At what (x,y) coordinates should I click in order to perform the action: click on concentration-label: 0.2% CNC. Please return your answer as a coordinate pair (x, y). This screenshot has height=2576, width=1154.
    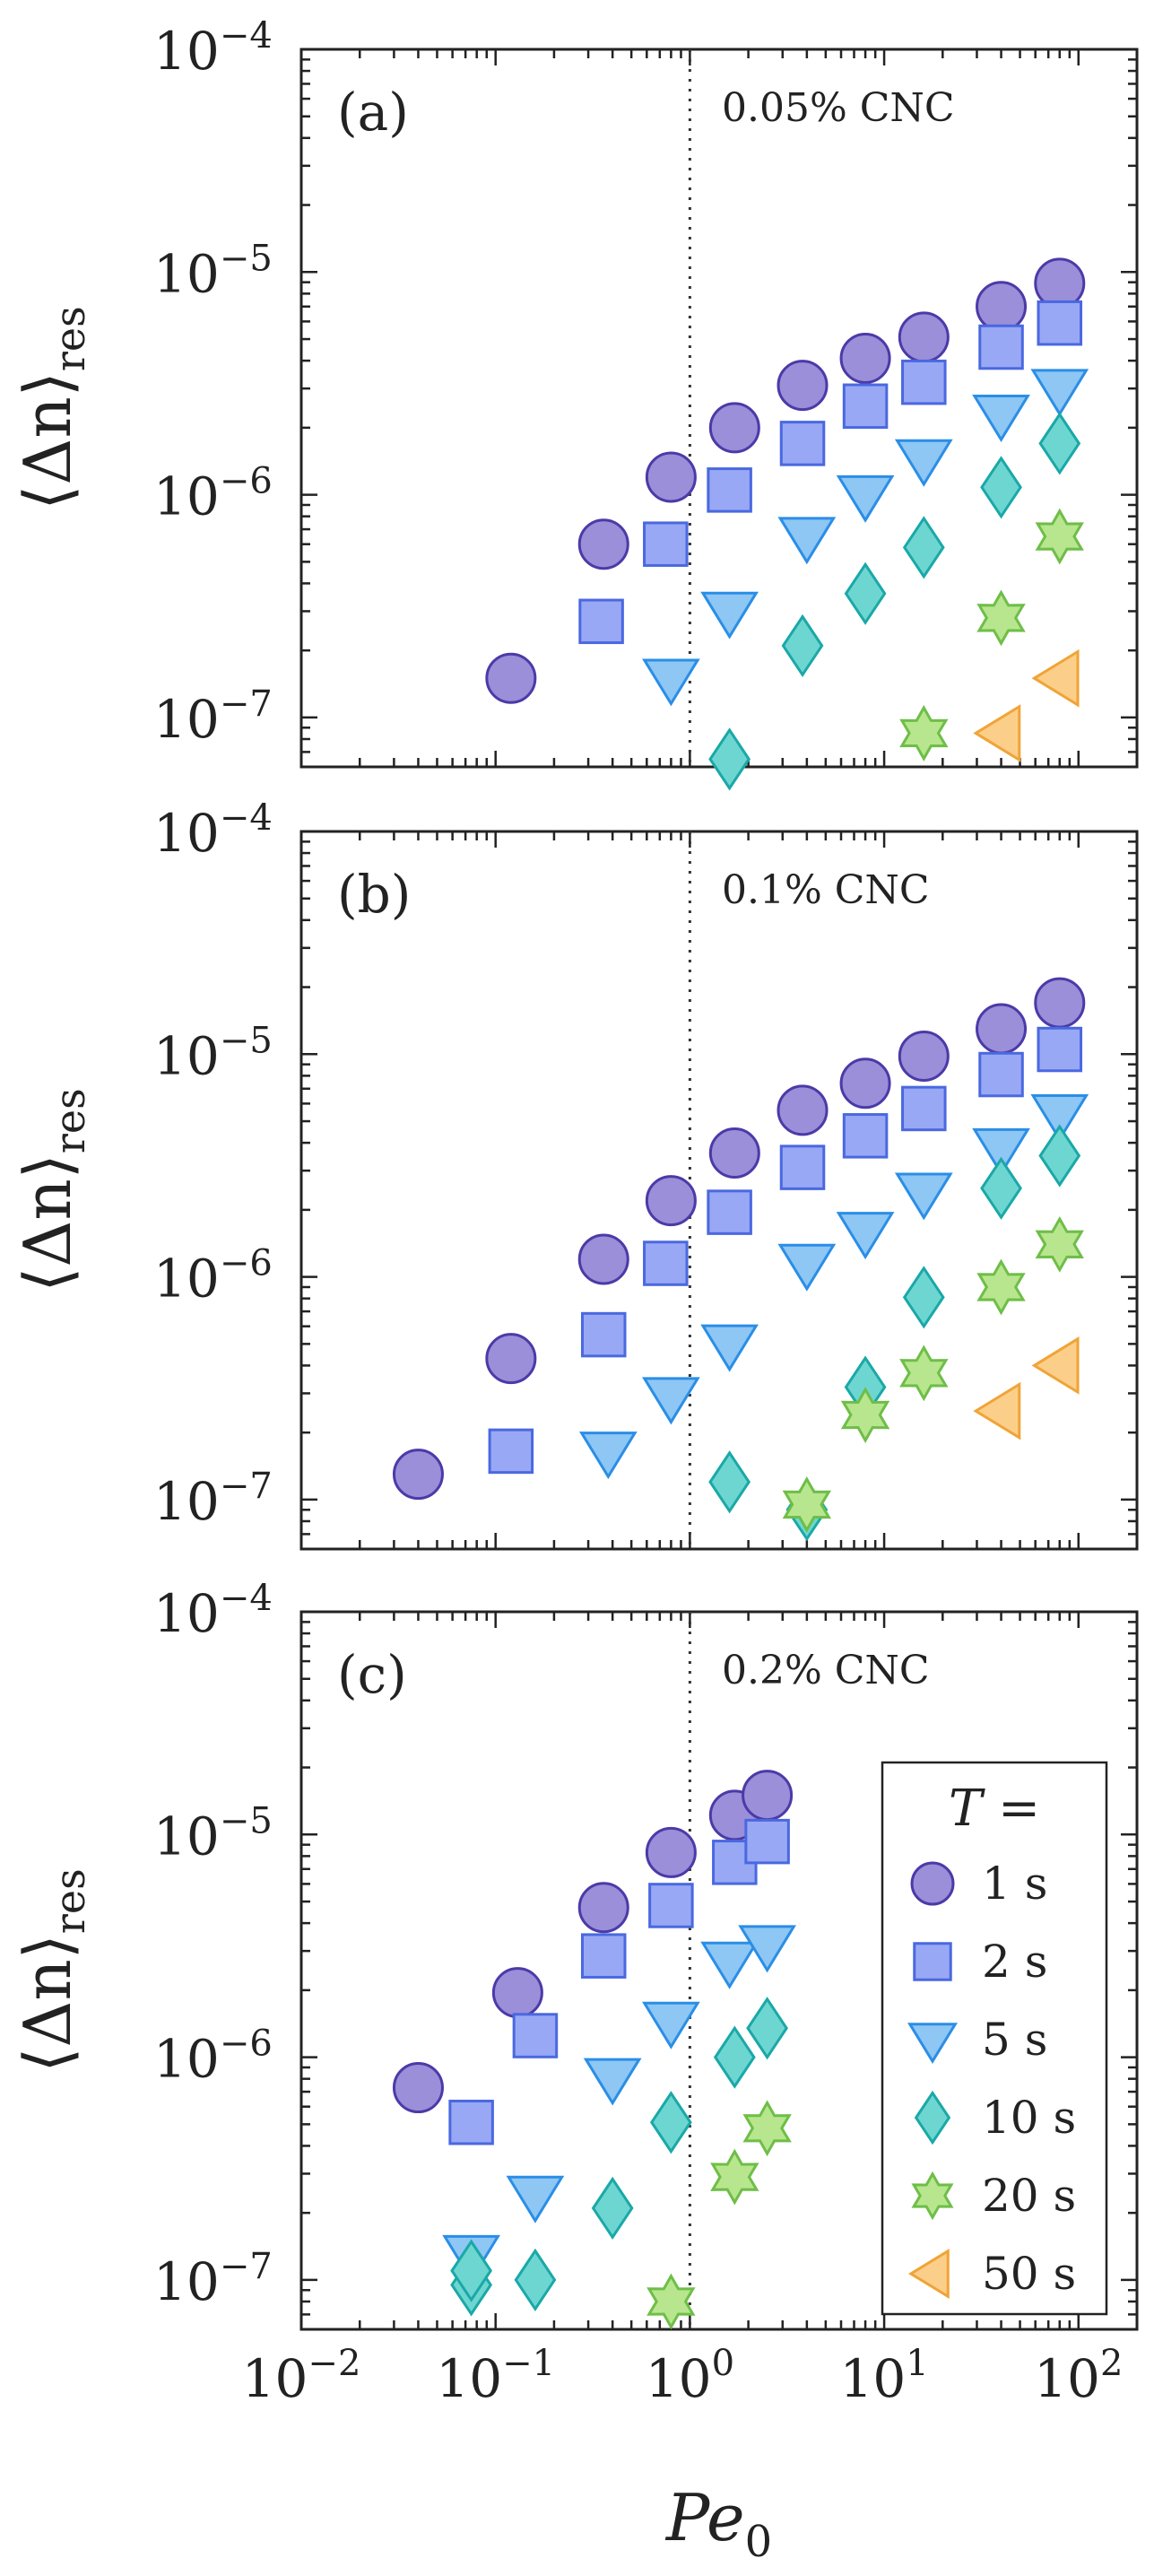
    Looking at the image, I should click on (826, 1670).